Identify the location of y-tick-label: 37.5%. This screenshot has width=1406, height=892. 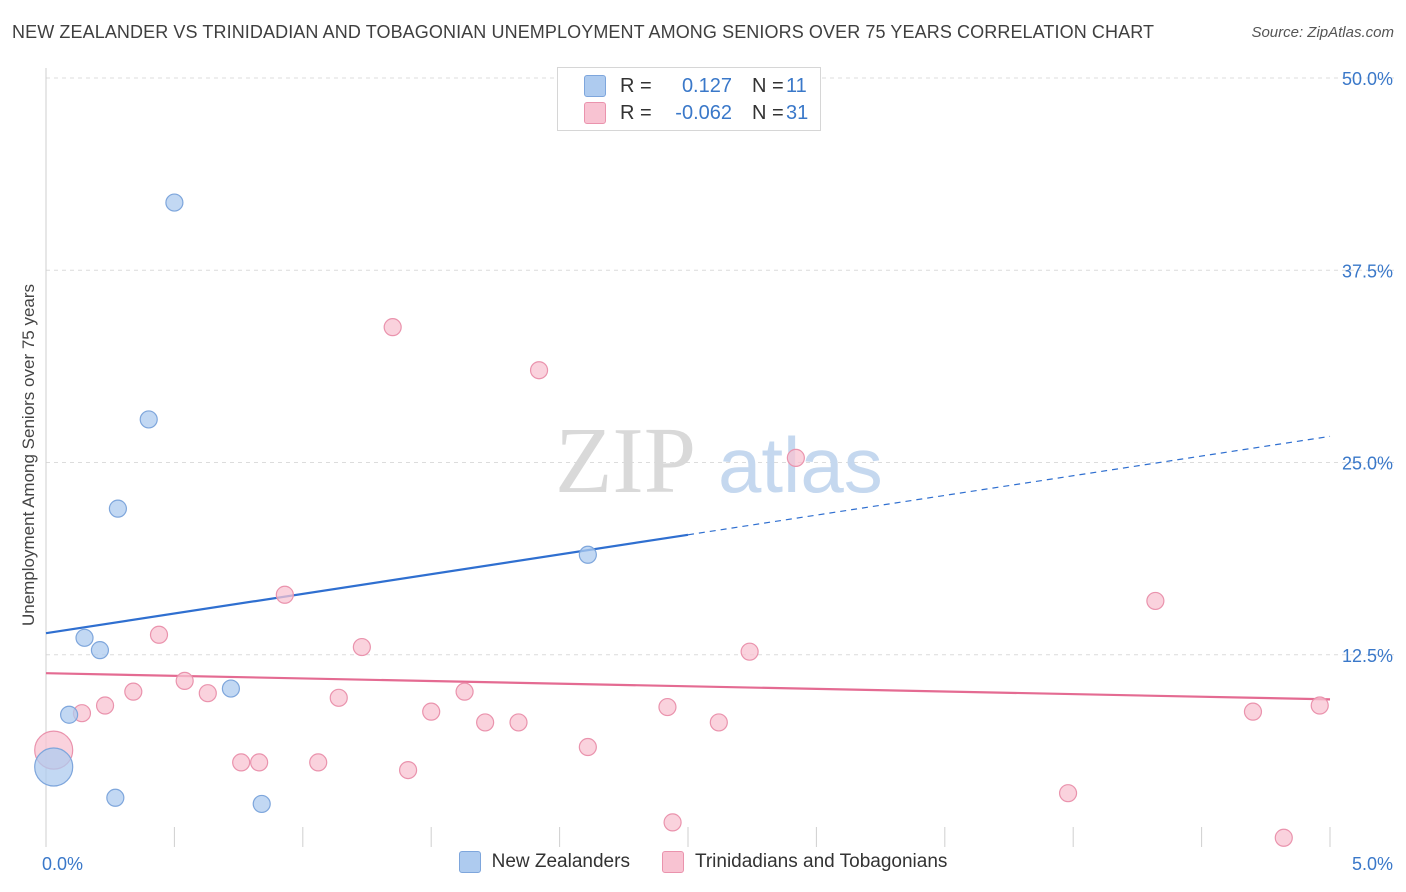
(1367, 271).